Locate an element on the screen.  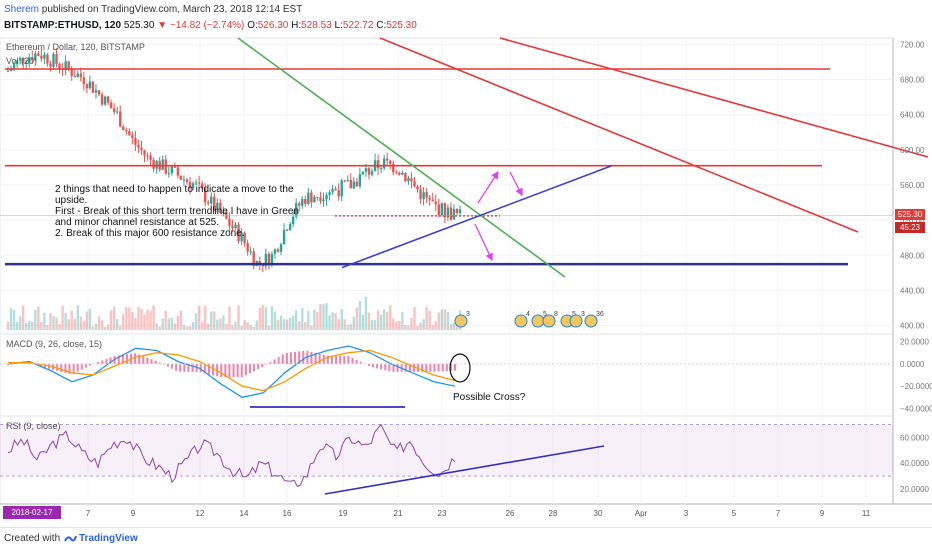
open-value: 526.30 is located at coordinates (273, 25).